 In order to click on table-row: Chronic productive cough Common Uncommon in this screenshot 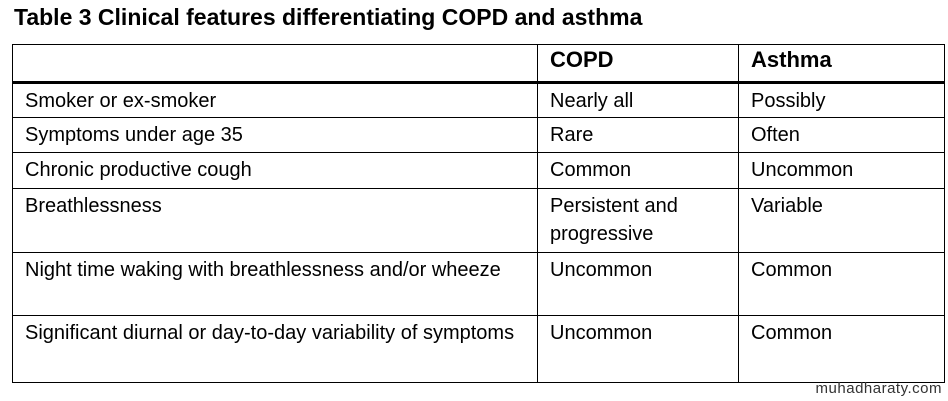, I will do `click(478, 170)`.